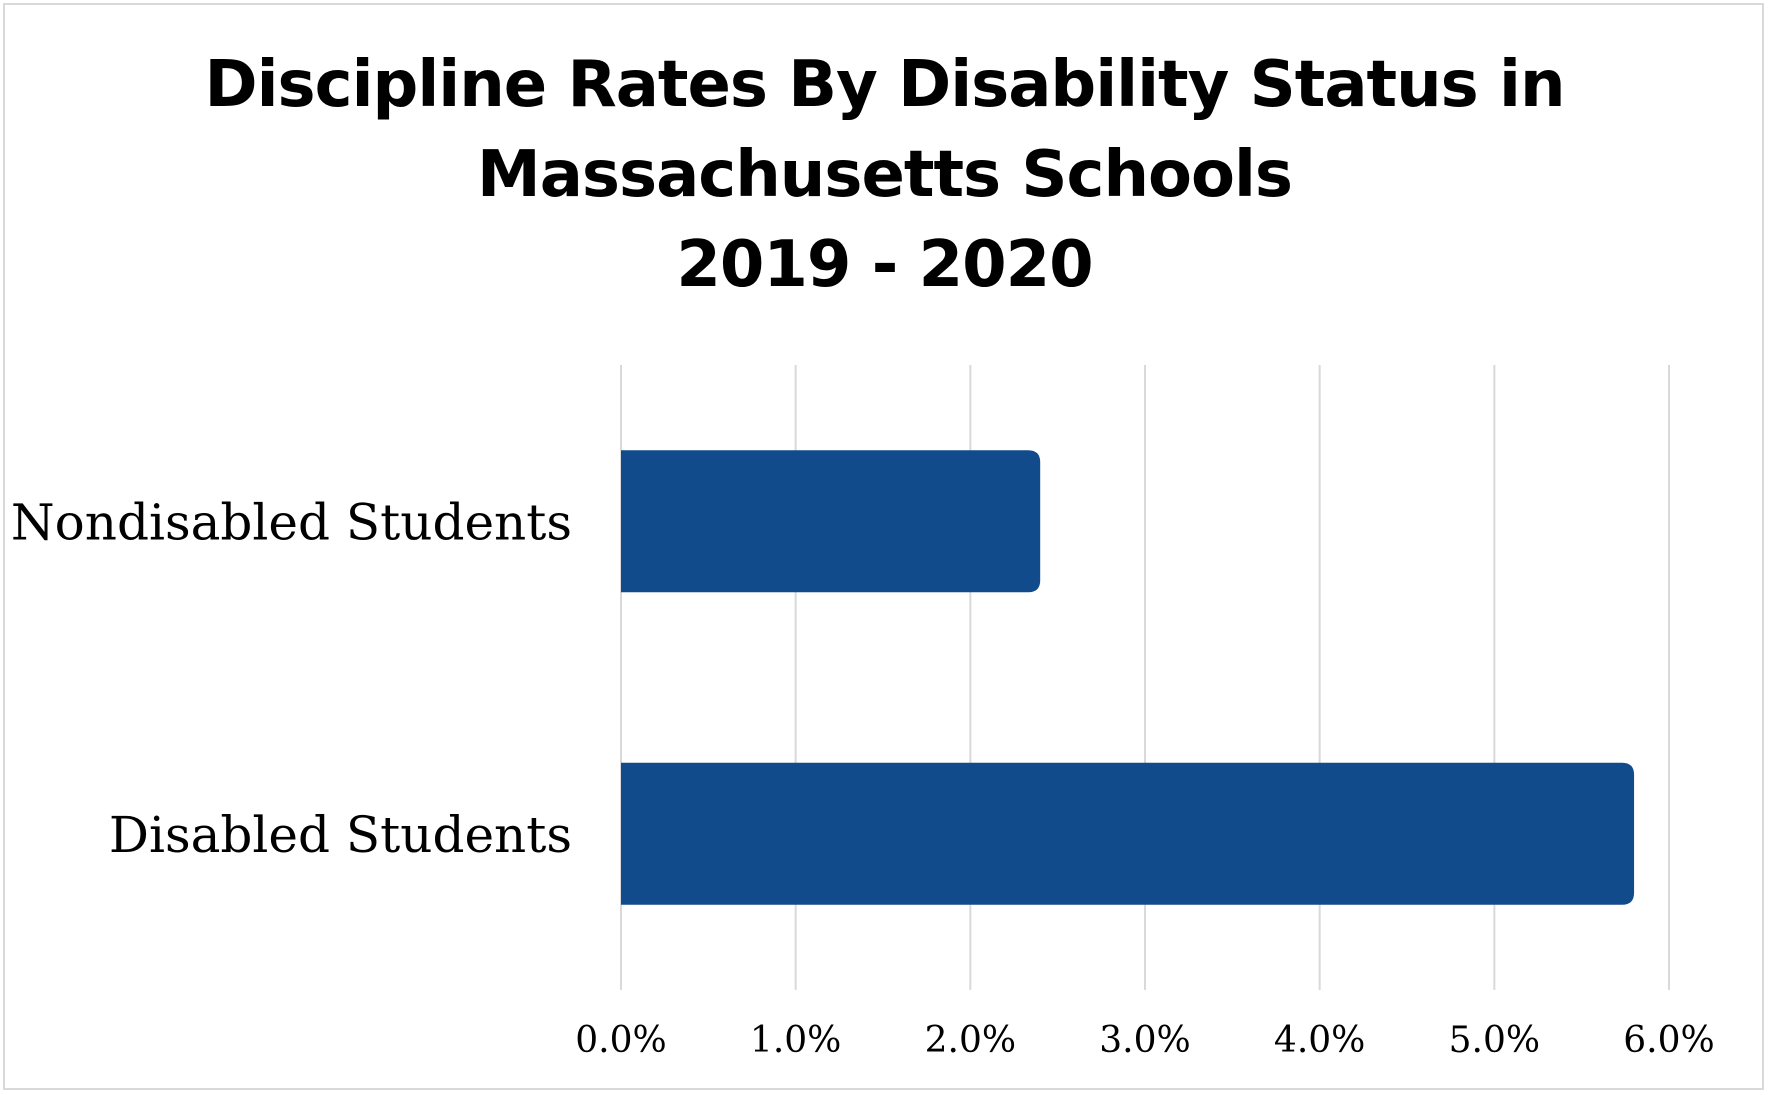  I want to click on category-label: Nondisabled Students, so click(291, 522).